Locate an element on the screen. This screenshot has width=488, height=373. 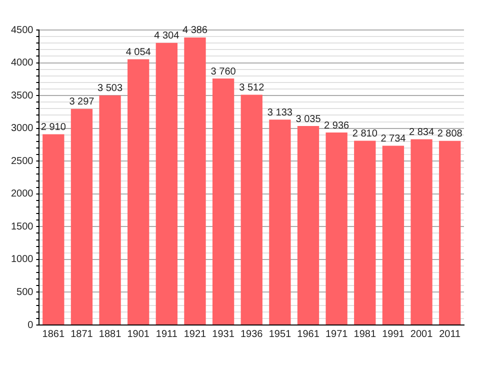
x-tick-label: 1961 is located at coordinates (308, 334).